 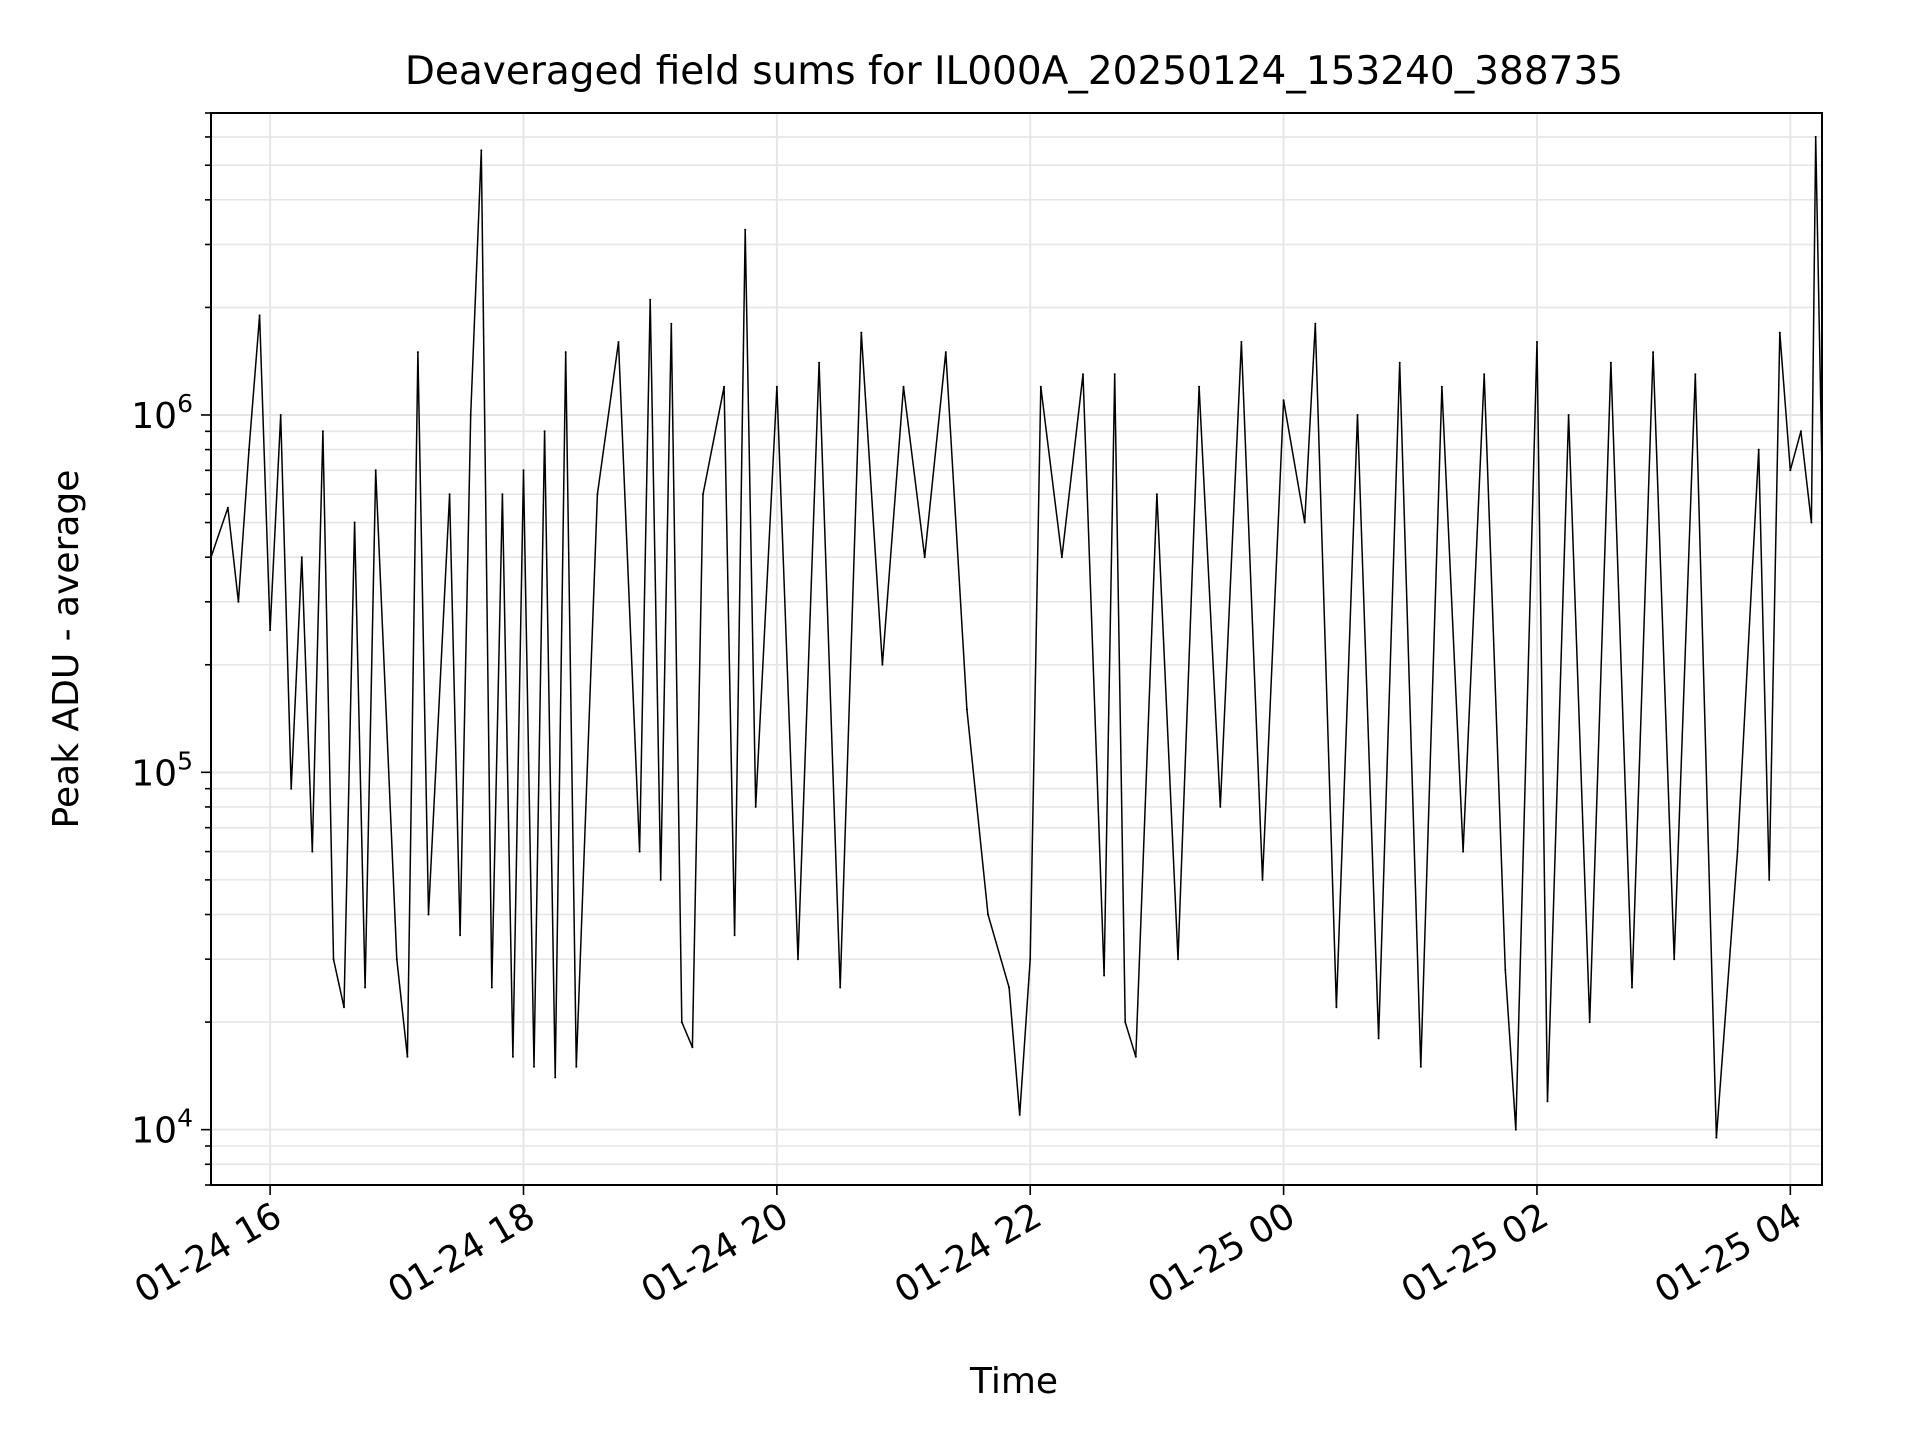 What do you see at coordinates (162, 770) in the screenshot?
I see `y-tick-label: 10⁵` at bounding box center [162, 770].